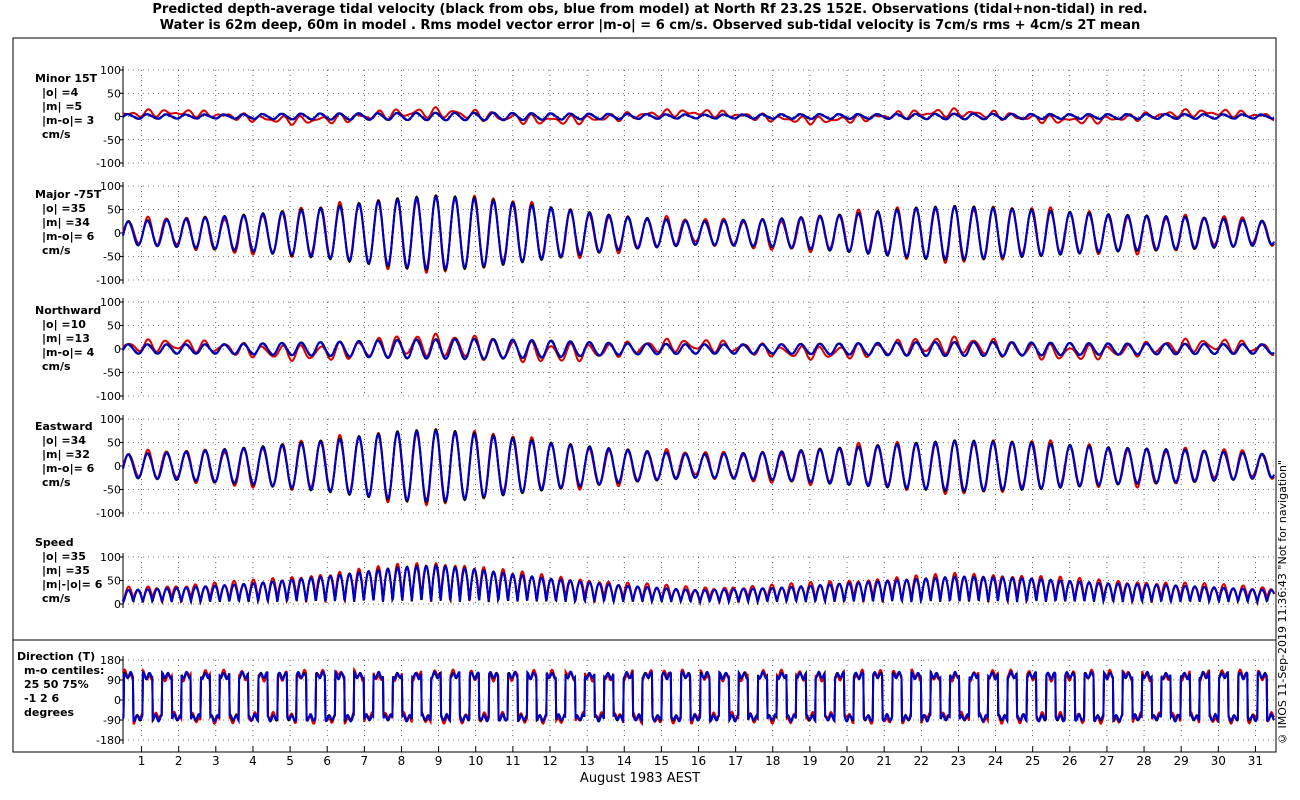 The image size is (1300, 800). Describe the element at coordinates (49, 712) in the screenshot. I see `panel-label-line: degrees` at that location.